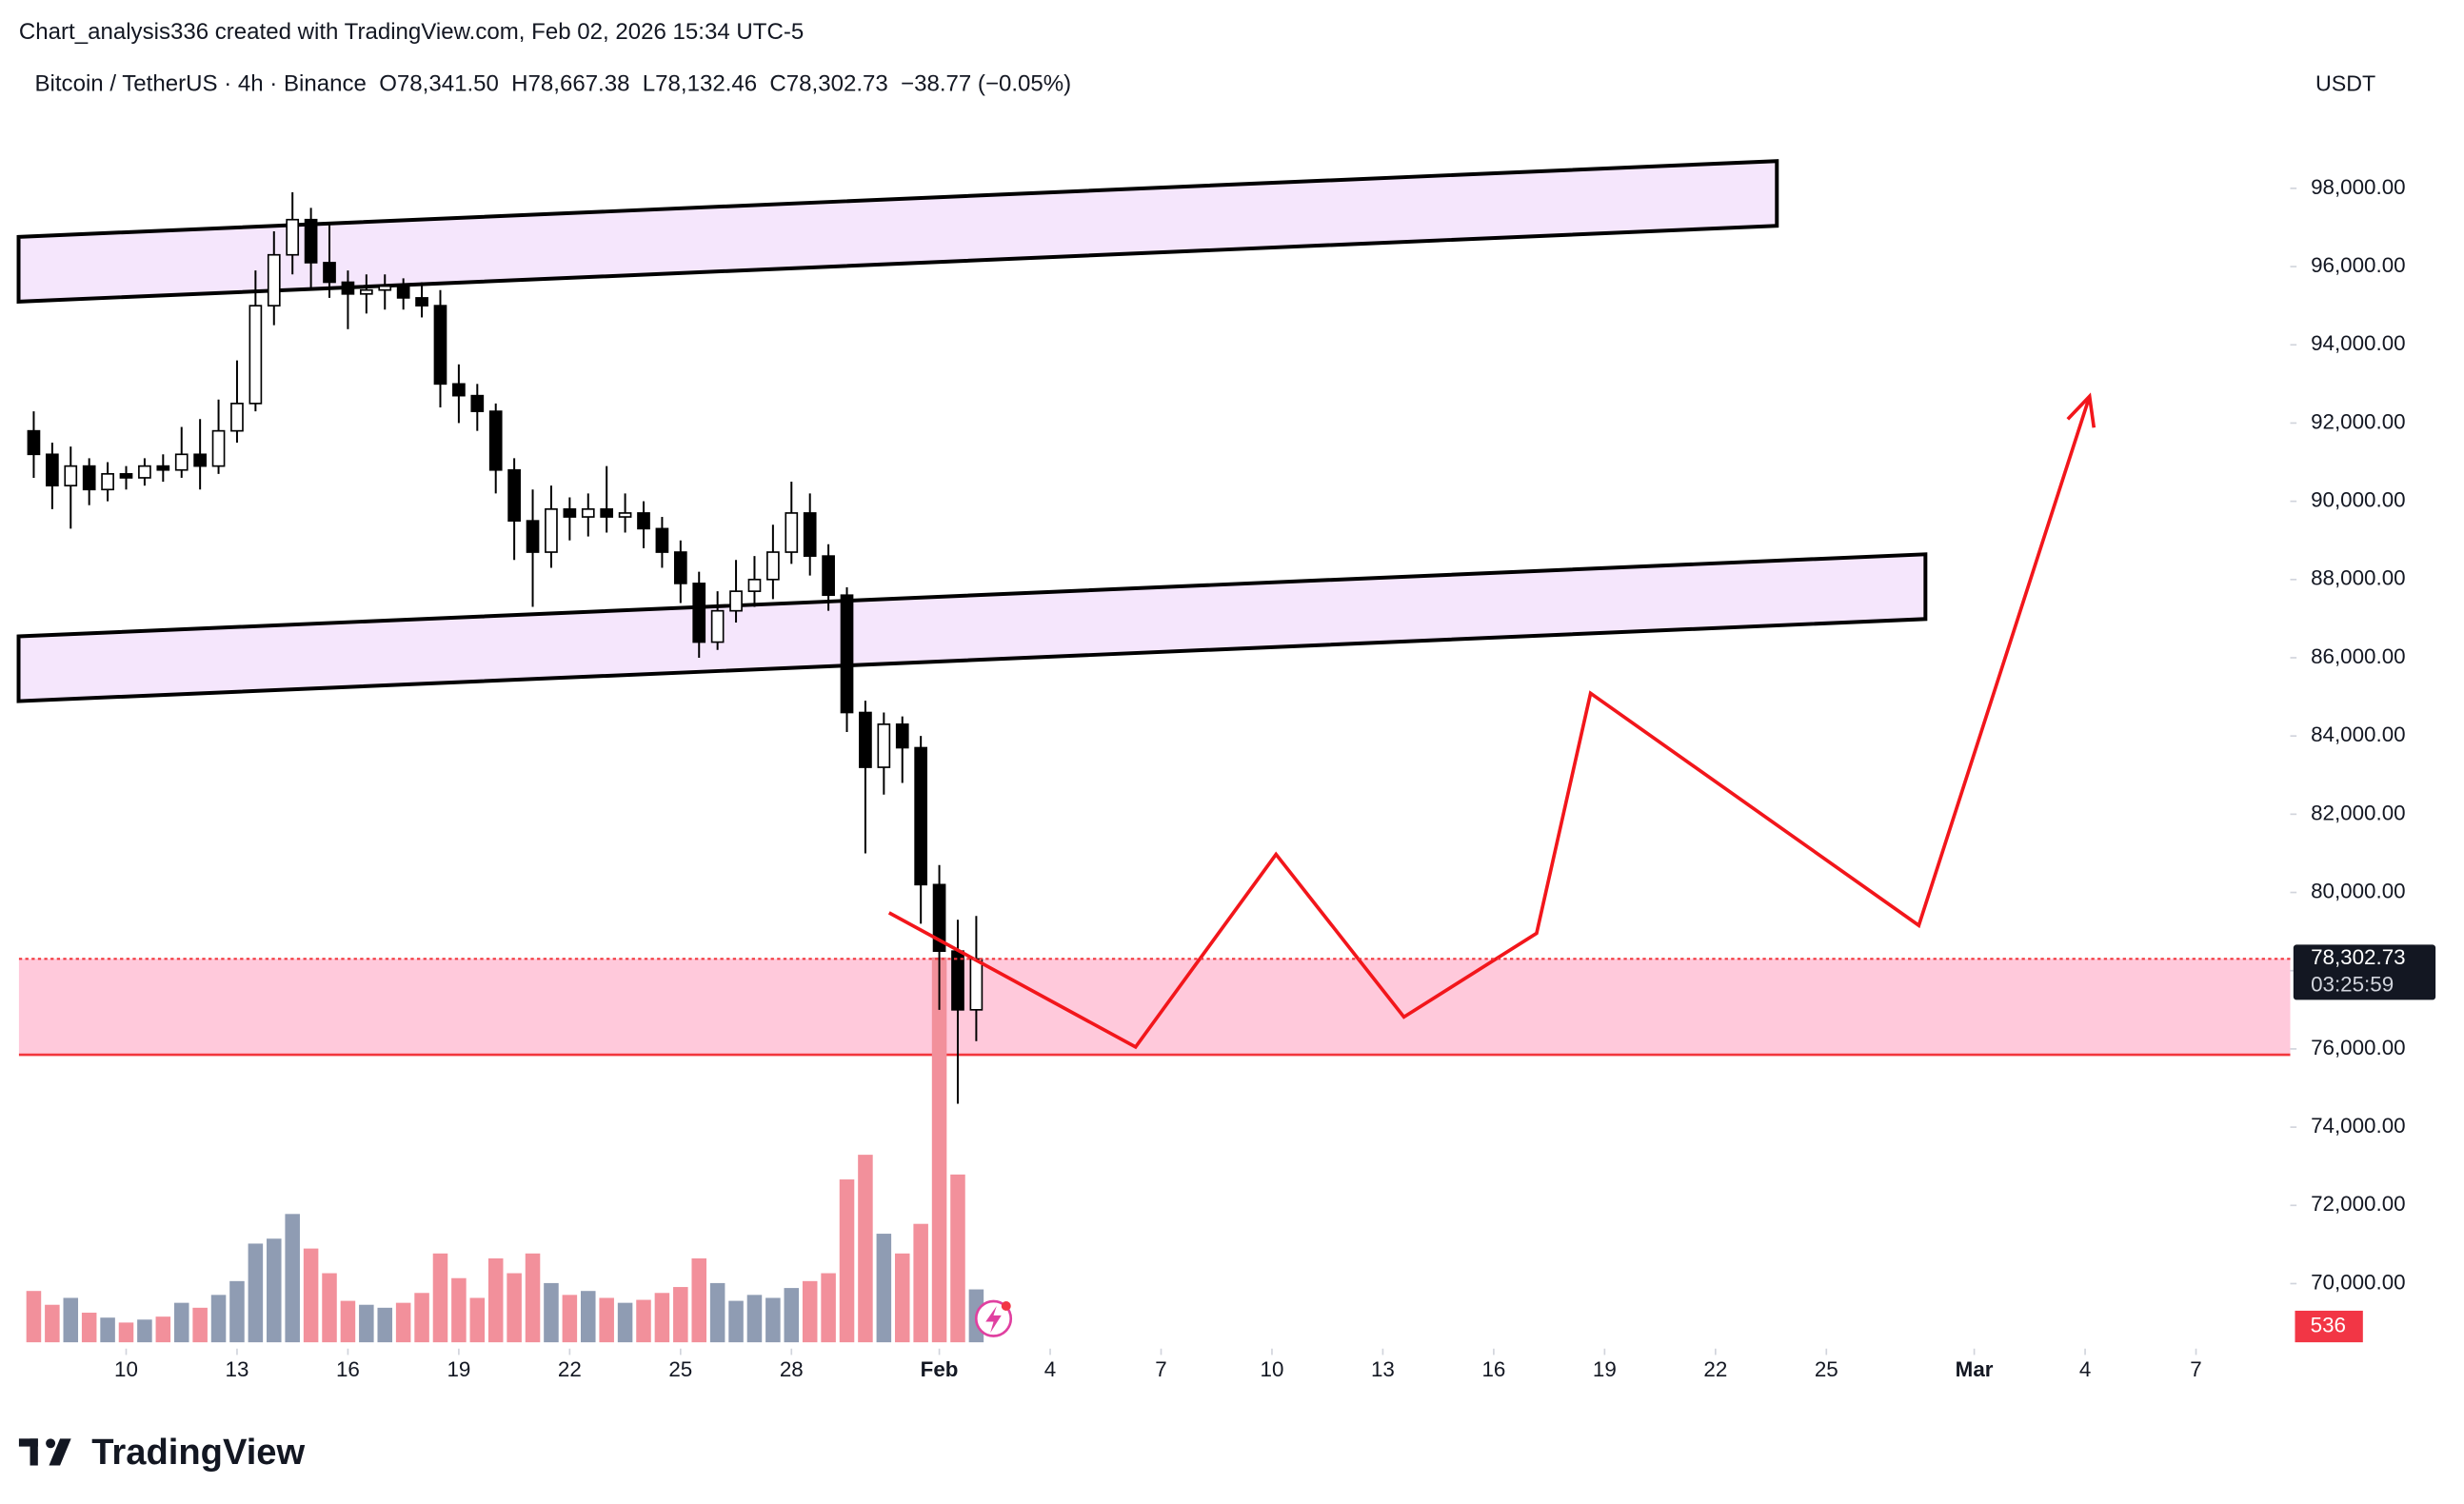 This screenshot has width=2464, height=1504. Describe the element at coordinates (1006, 1305) in the screenshot. I see `event-icon-dot` at that location.